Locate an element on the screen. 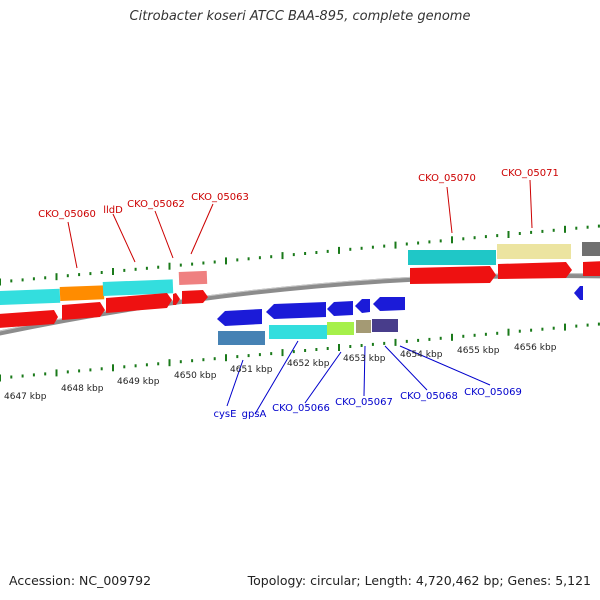  ruler-label: 4651 kbp is located at coordinates (251, 370).